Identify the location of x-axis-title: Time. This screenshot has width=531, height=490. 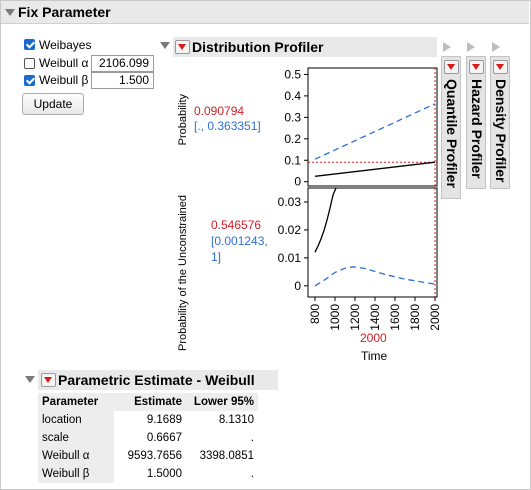
(374, 356).